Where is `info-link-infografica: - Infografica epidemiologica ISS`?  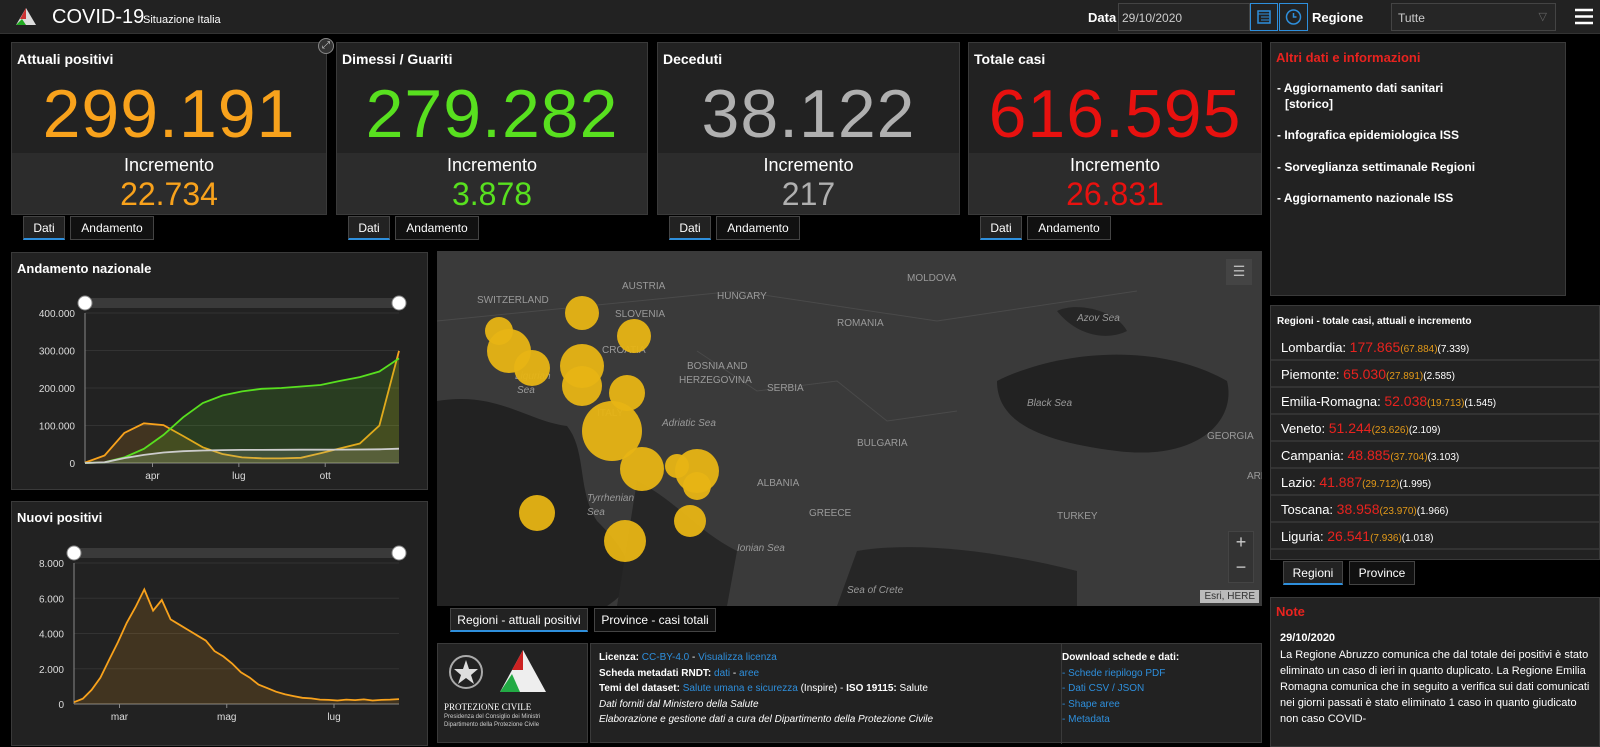
info-link-infografica: - Infografica epidemiologica ISS is located at coordinates (1368, 135).